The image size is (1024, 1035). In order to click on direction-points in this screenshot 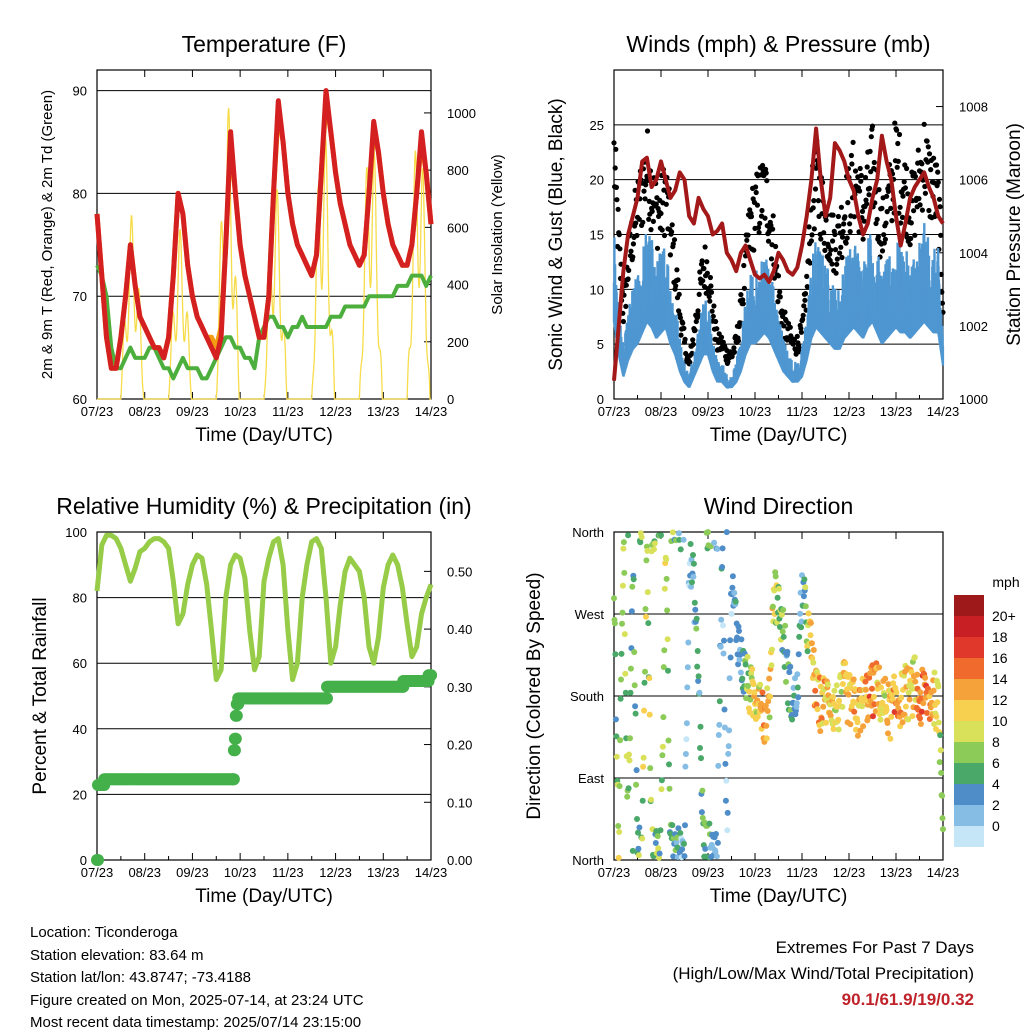, I will do `click(778, 695)`.